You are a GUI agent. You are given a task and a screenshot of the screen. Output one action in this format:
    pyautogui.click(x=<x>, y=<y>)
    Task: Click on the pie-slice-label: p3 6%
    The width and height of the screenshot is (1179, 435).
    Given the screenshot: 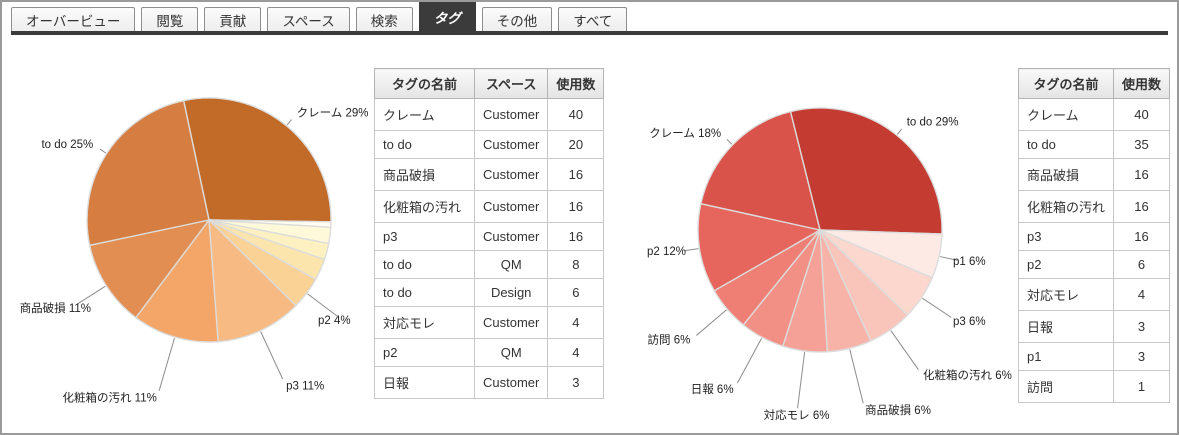 What is the action you would take?
    pyautogui.click(x=969, y=322)
    